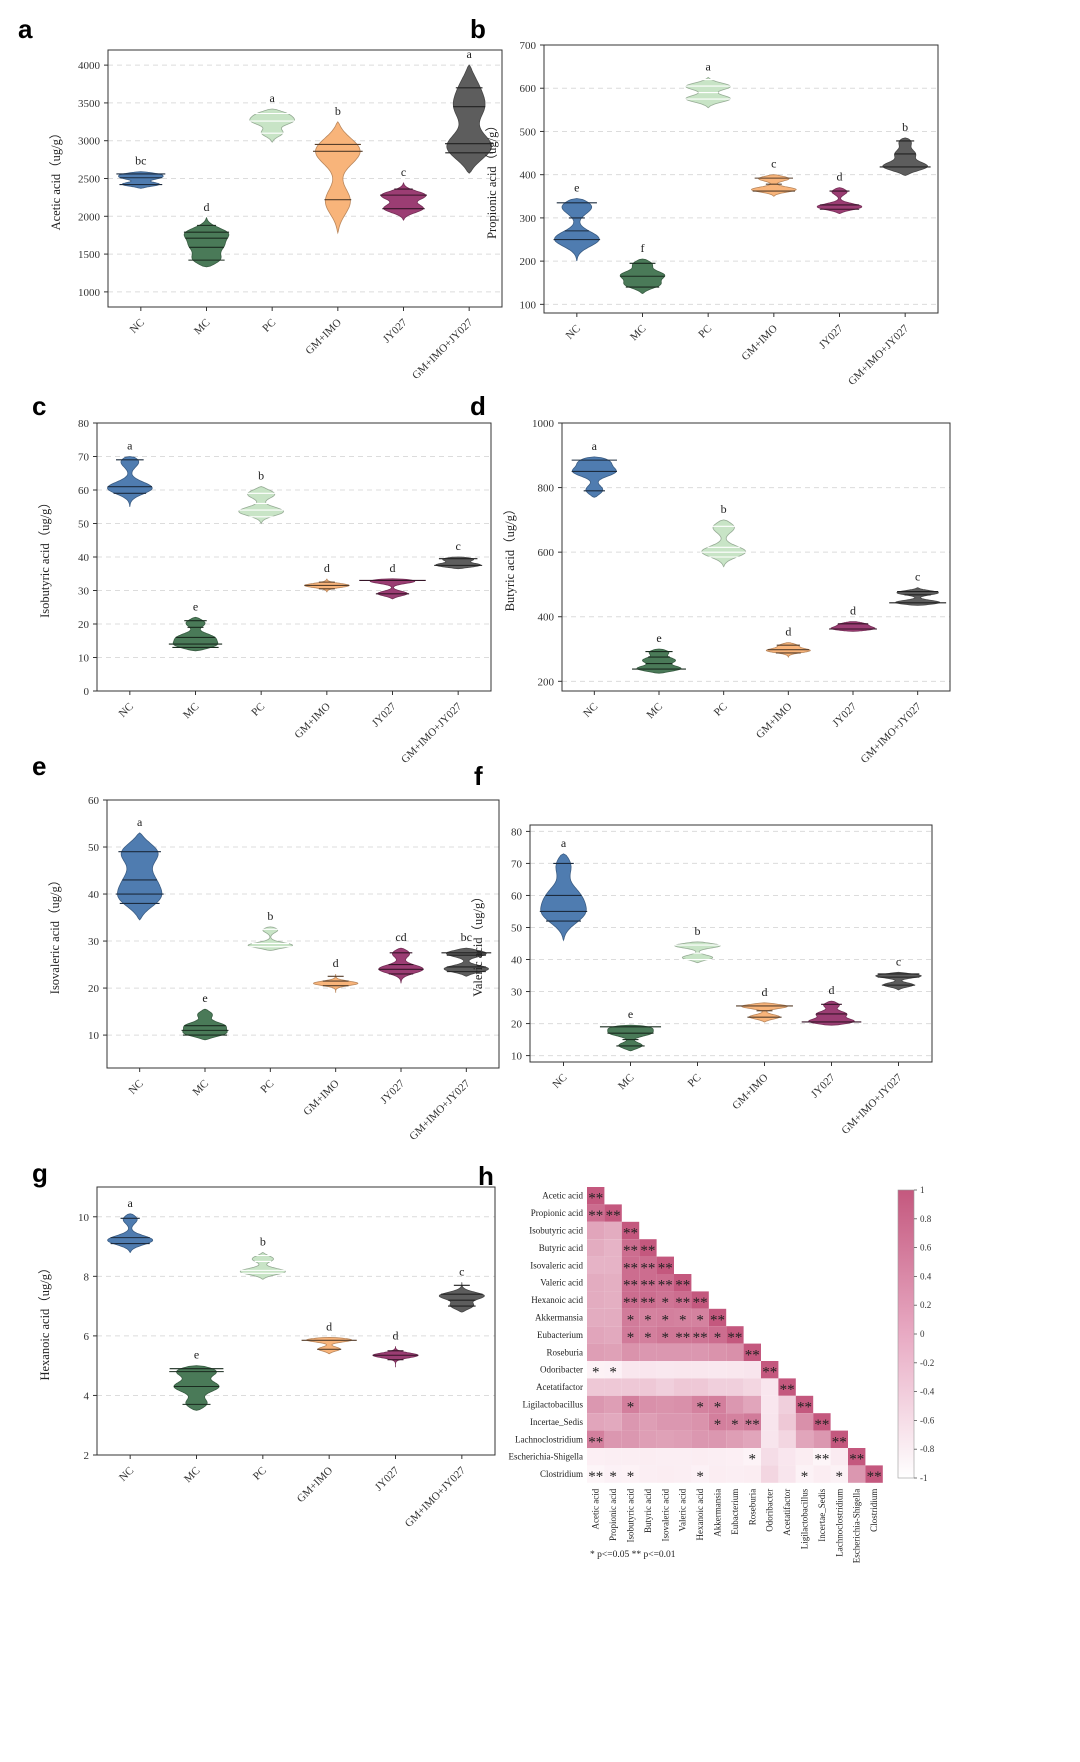  I want to click on y-axis-label: Propionic acid（ug/g）, so click(492, 179).